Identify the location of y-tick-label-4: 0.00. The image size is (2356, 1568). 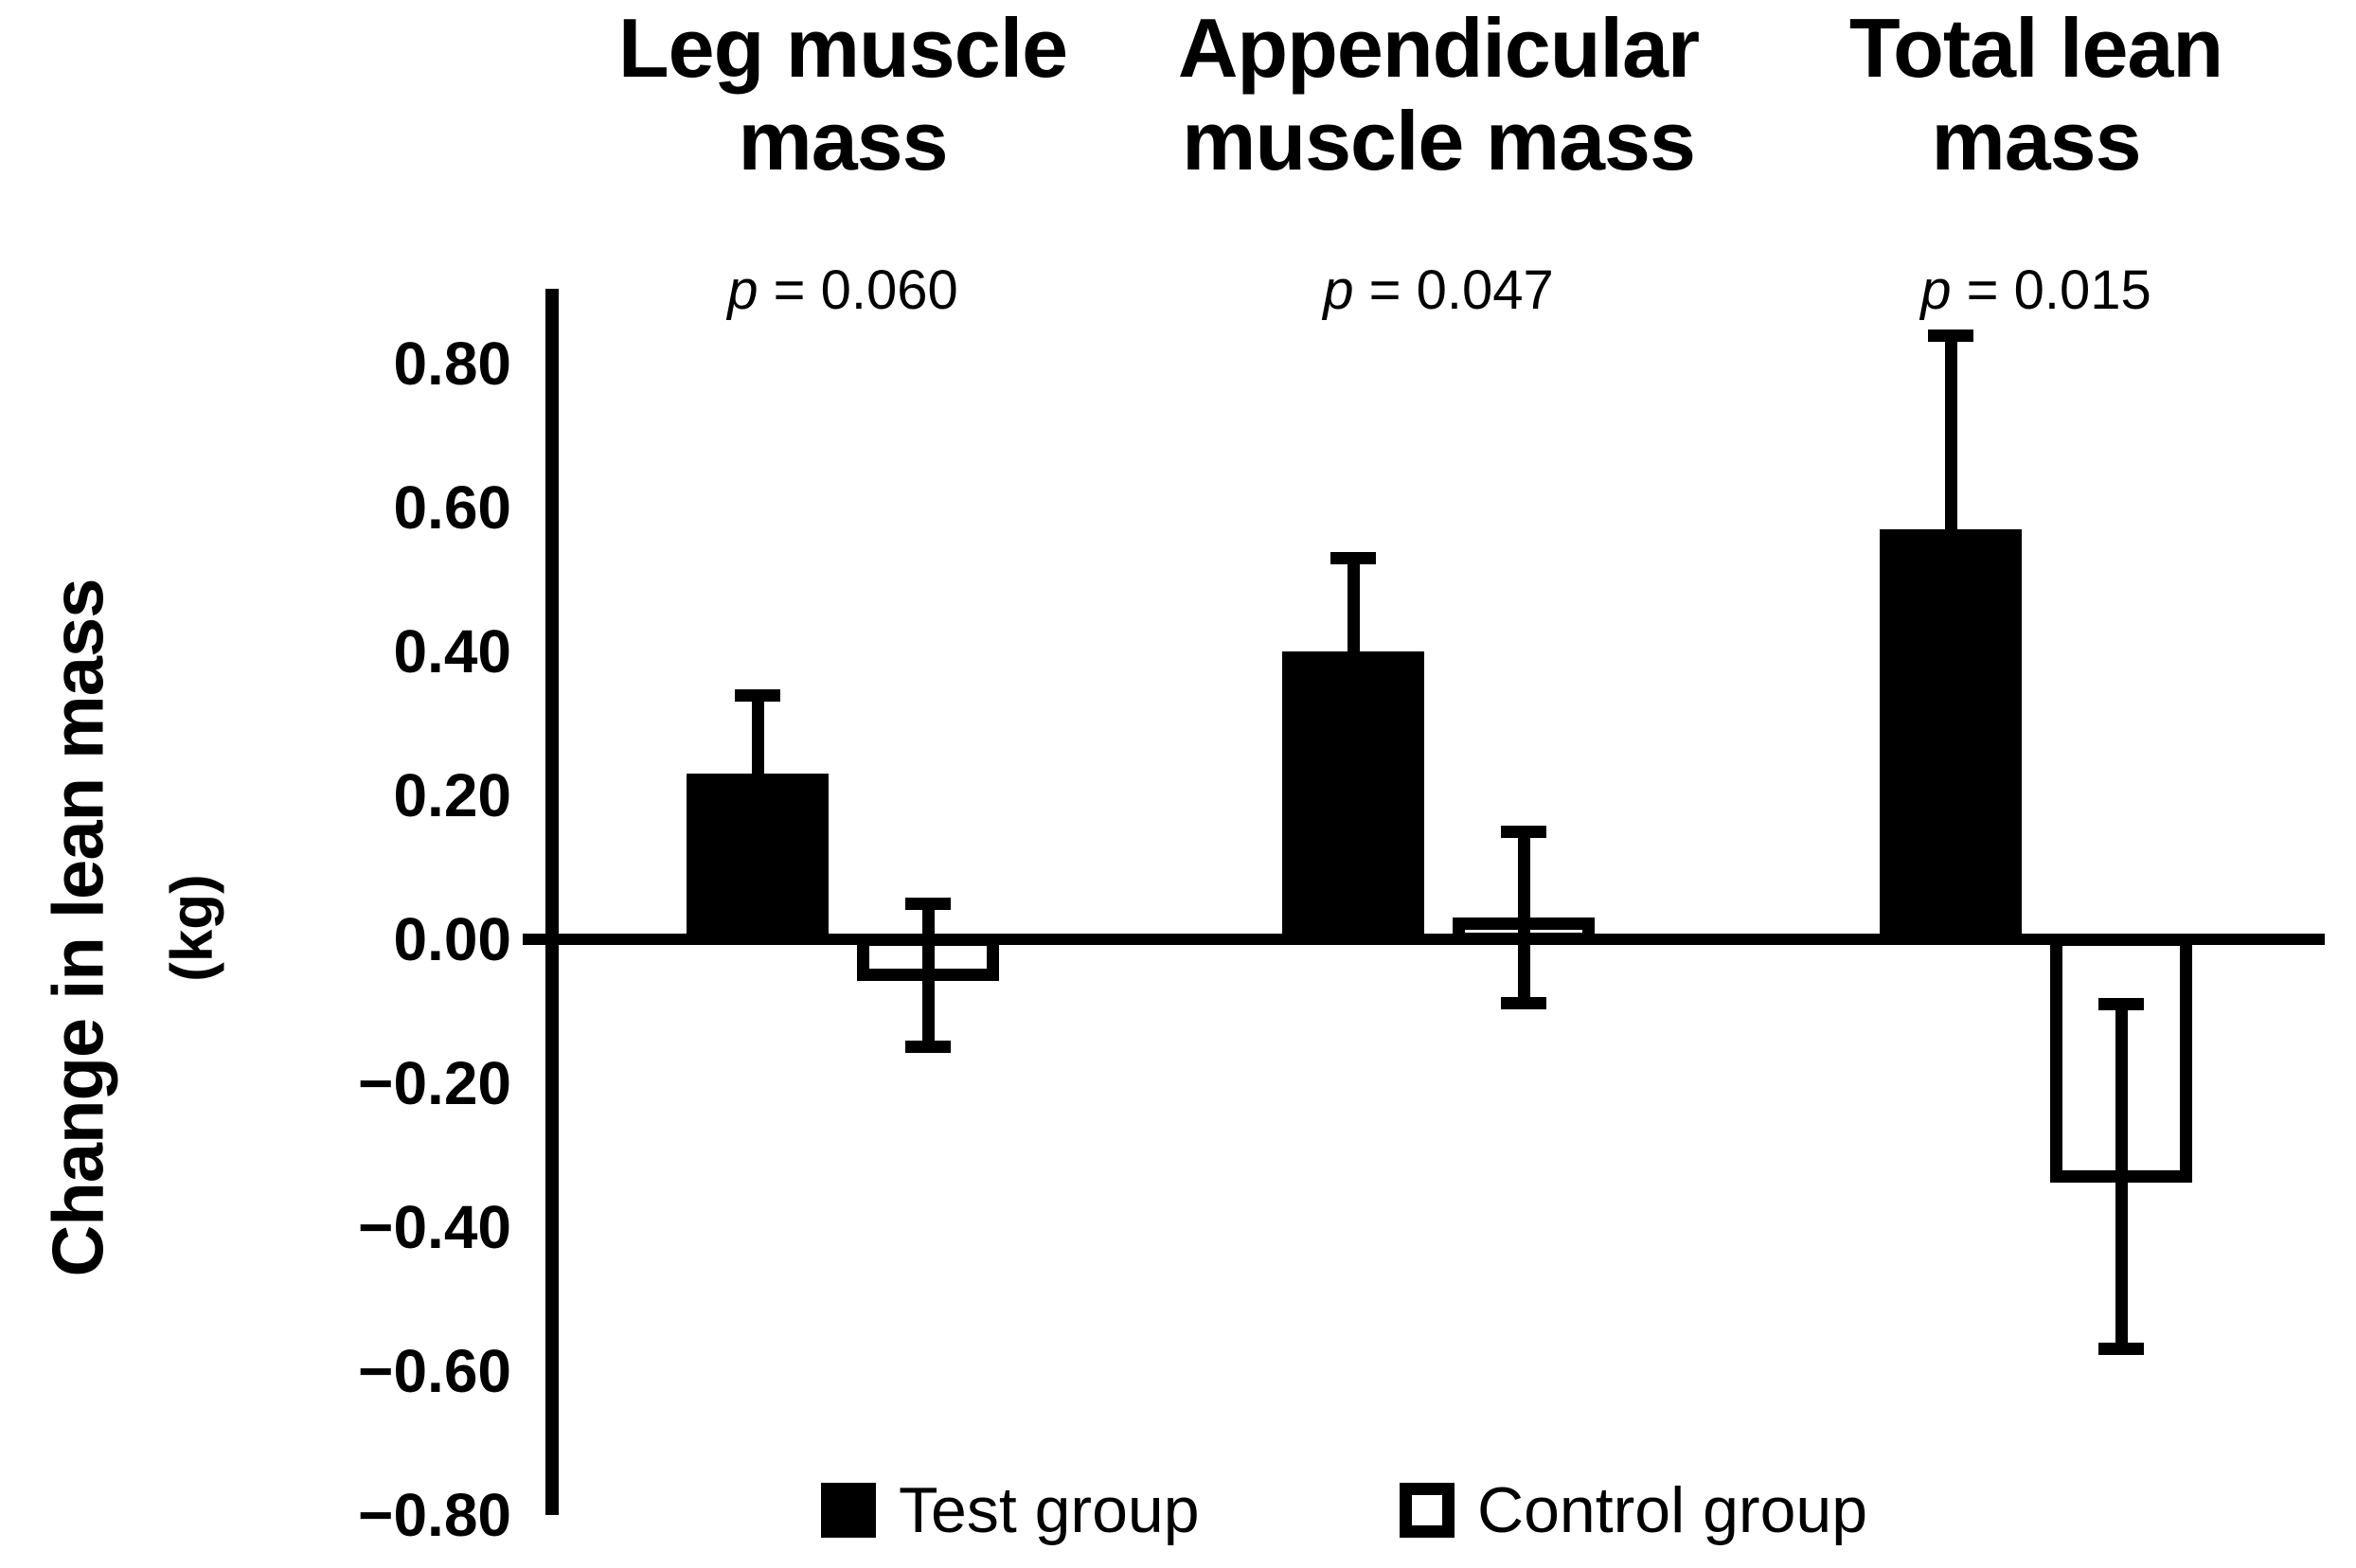
(452, 939).